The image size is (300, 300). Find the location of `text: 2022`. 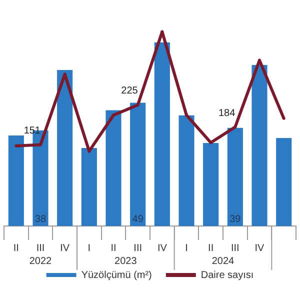

text: 2022 is located at coordinates (40, 261).